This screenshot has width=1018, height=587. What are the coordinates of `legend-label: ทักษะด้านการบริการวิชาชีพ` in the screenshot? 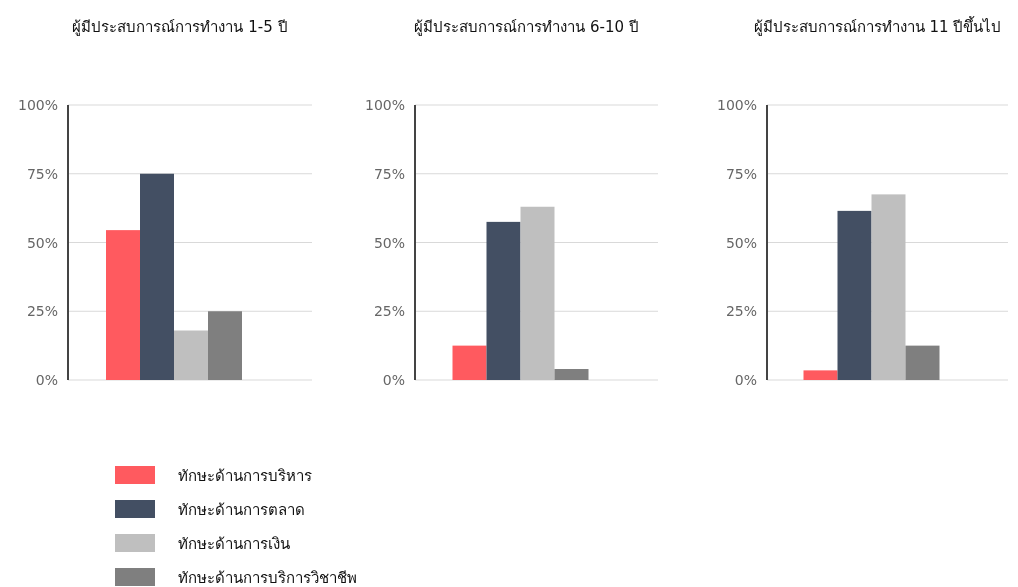 It's located at (267, 578).